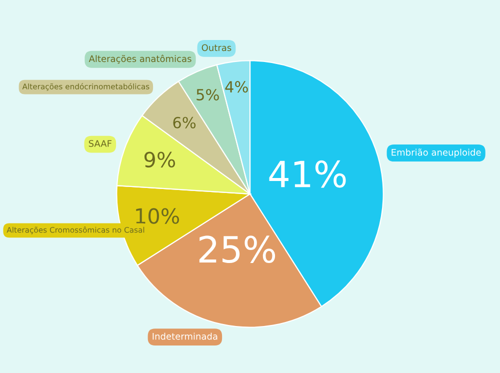  I want to click on data-label: 9%, so click(160, 160).